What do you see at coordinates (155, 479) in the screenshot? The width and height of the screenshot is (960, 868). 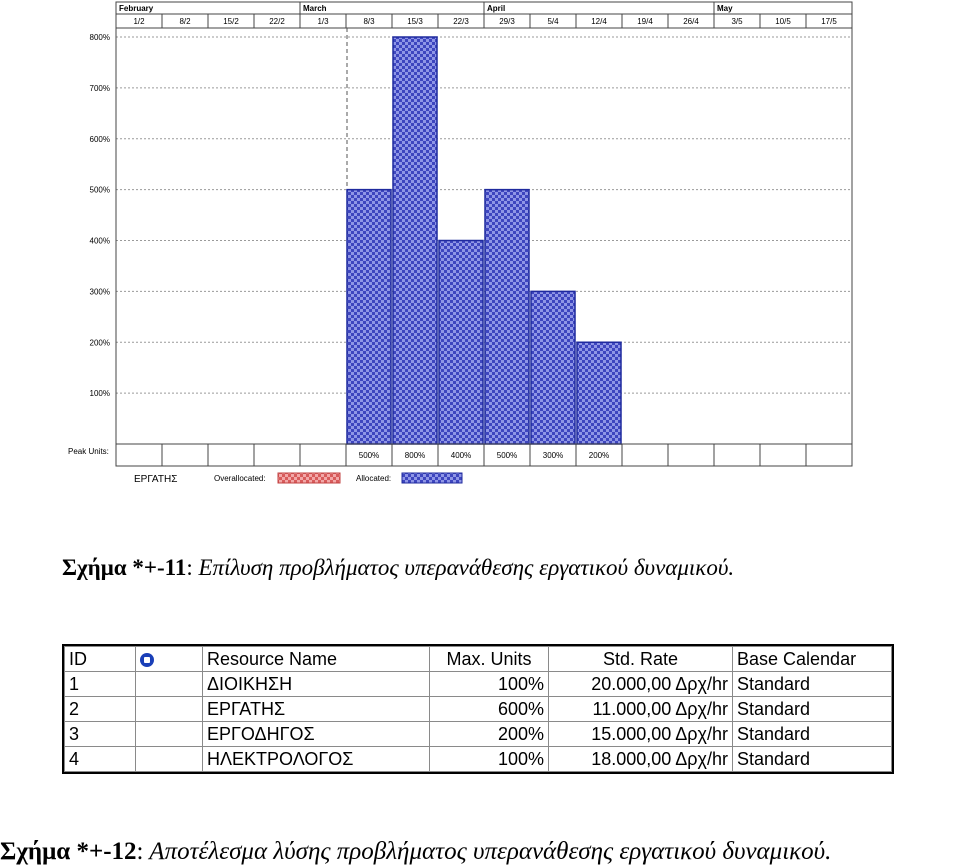 I see `resource-label: ΕΡΓΑΤΗΣ` at bounding box center [155, 479].